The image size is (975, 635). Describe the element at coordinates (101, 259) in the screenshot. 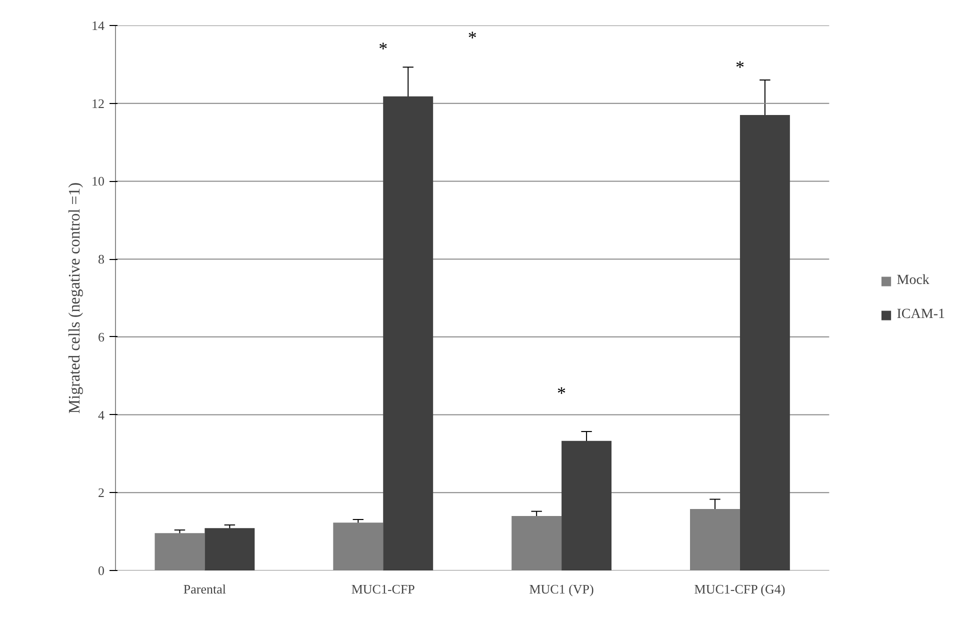

I see `y-tick-label: 8` at that location.